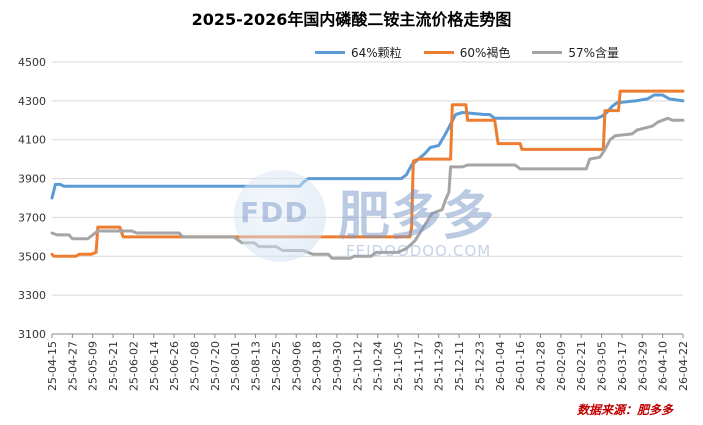  What do you see at coordinates (376, 53) in the screenshot?
I see `legend-label-64: 64%颗粒` at bounding box center [376, 53].